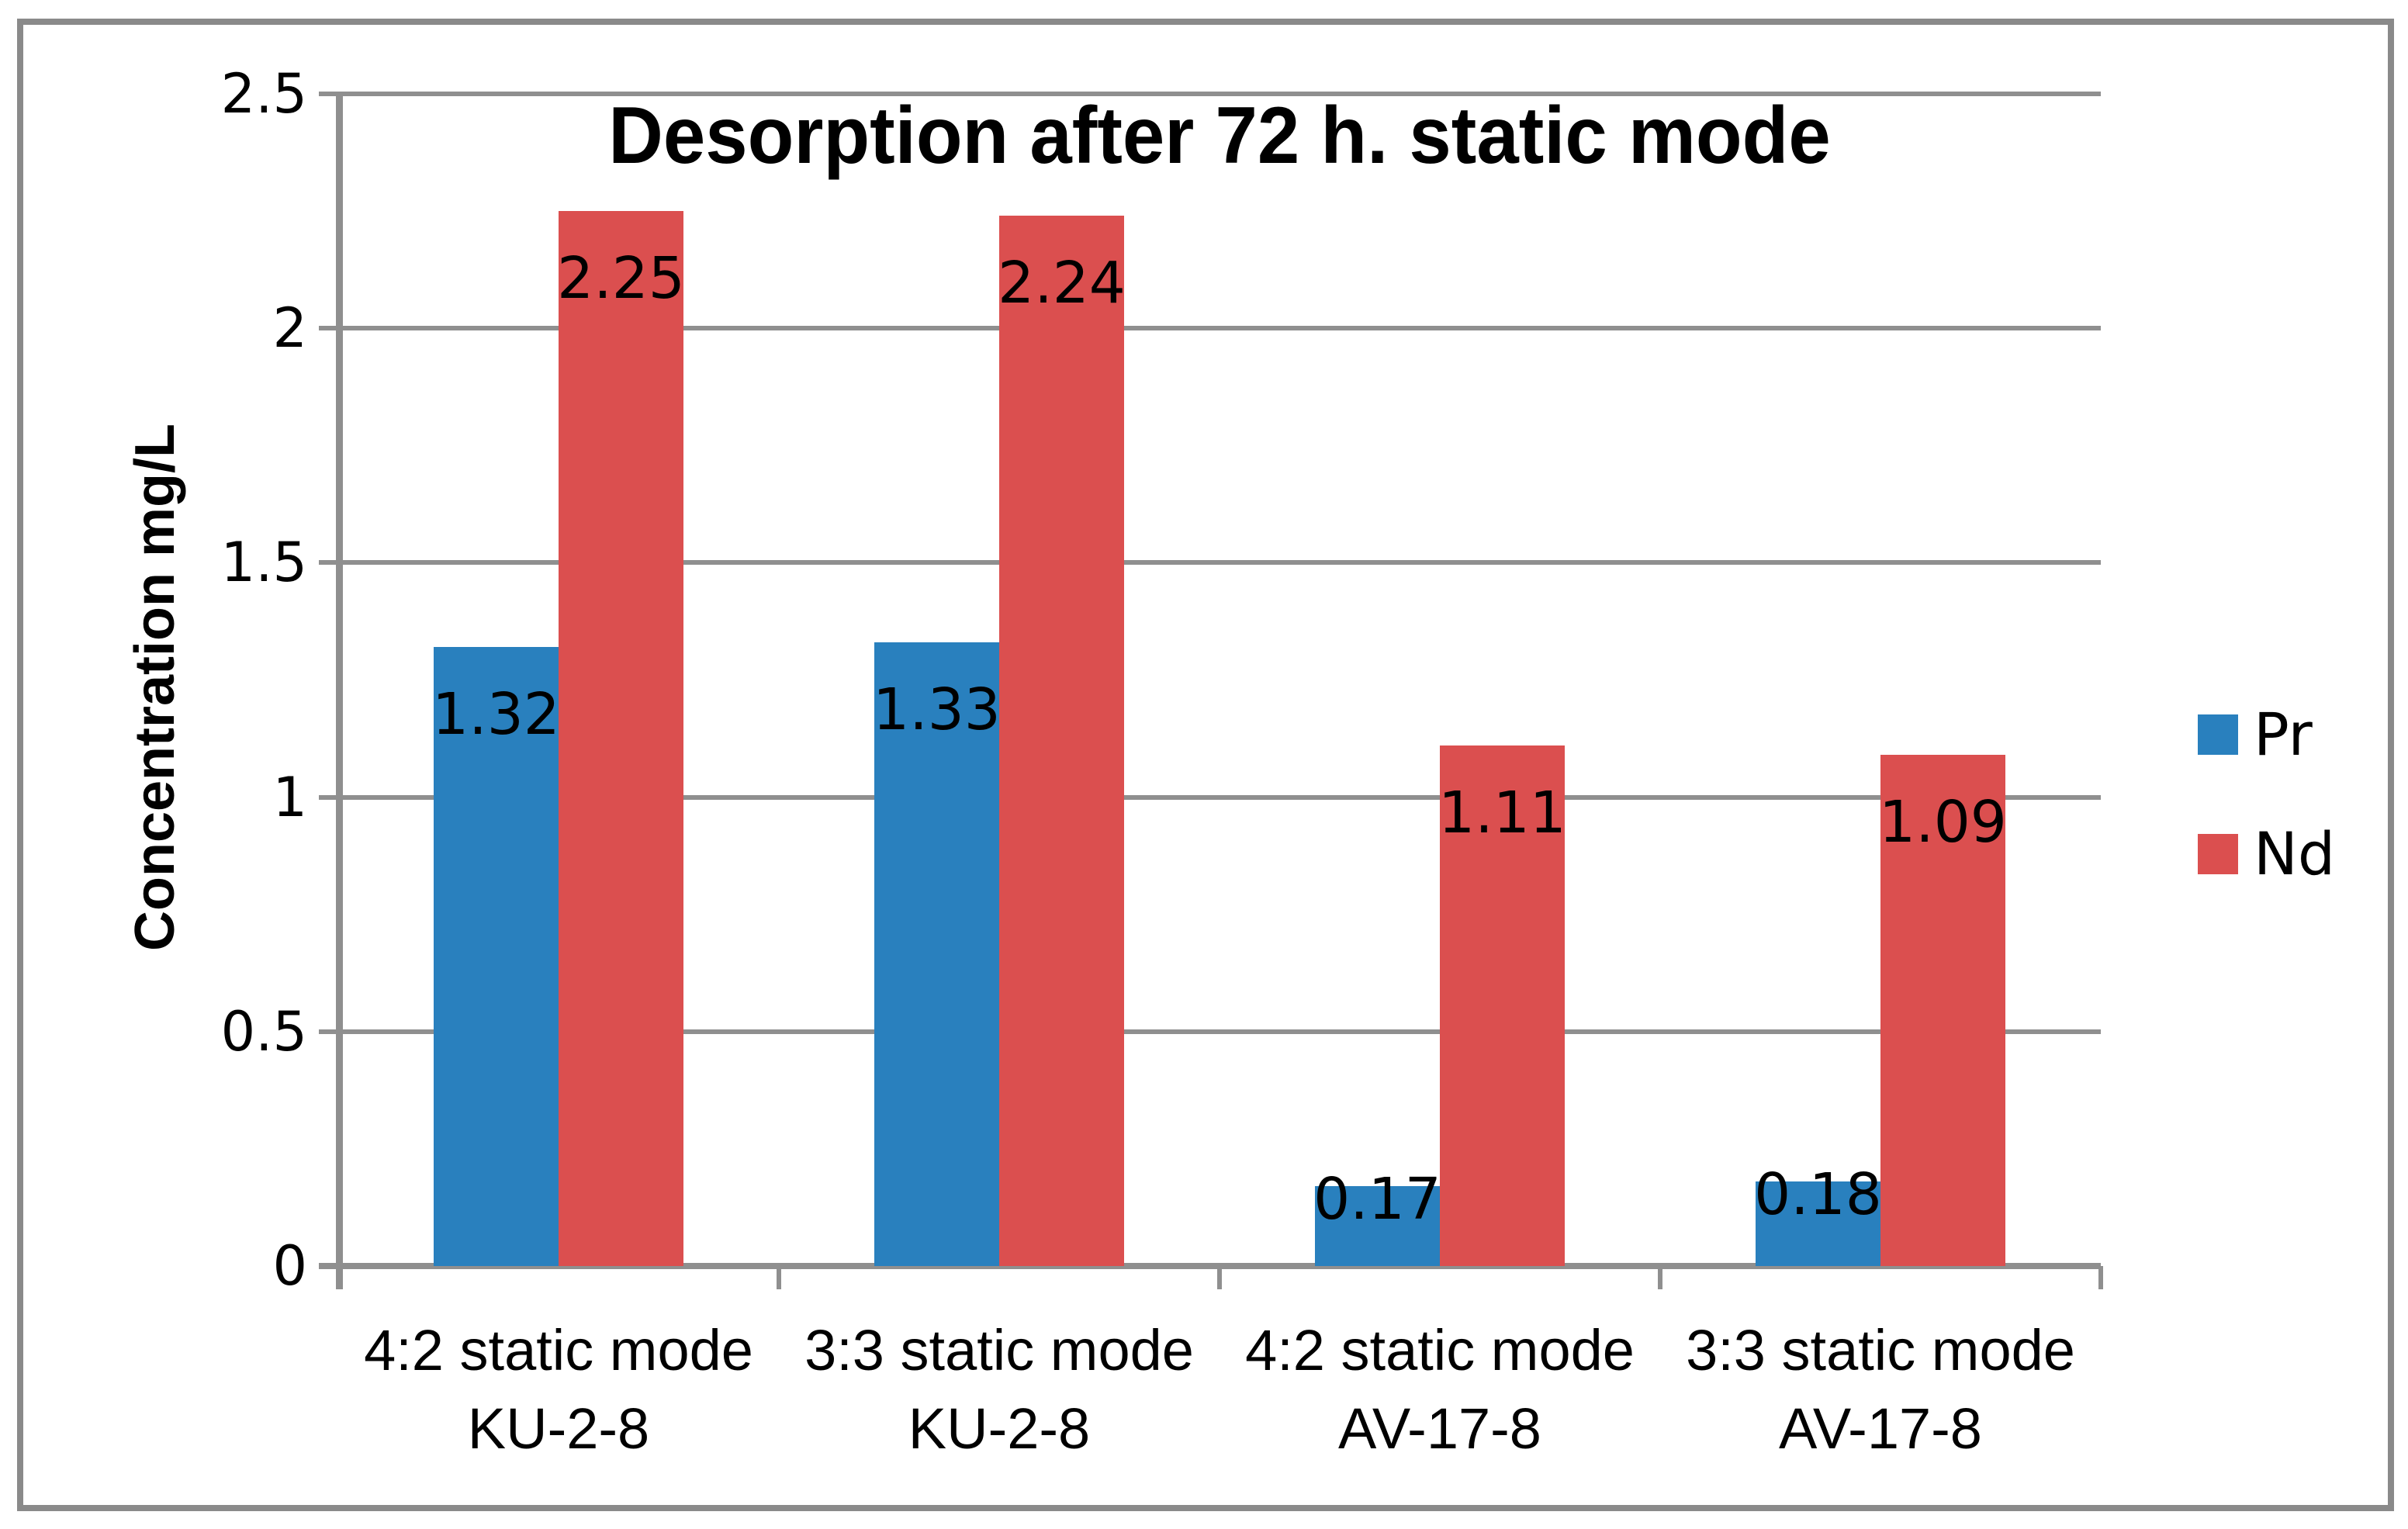 The width and height of the screenshot is (2408, 1529). I want to click on legend-swatch-Pr, so click(2218, 734).